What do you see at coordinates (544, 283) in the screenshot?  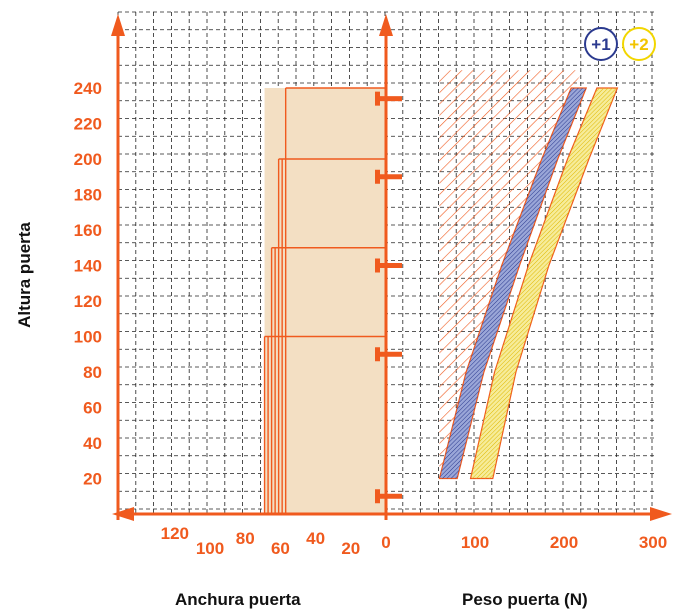 I see `band-plus2-hatch` at bounding box center [544, 283].